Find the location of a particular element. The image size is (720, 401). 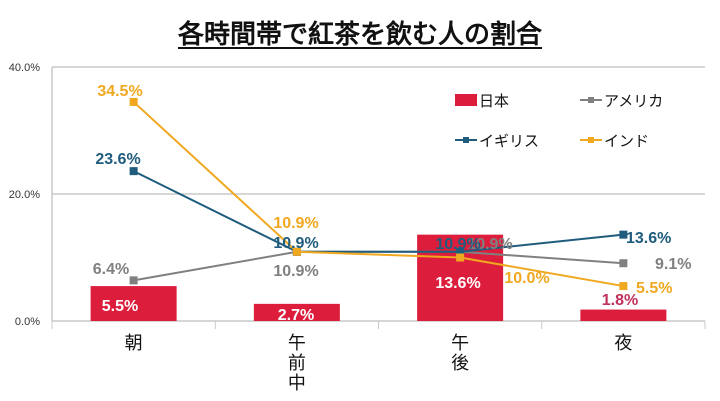

data-label: 34.5% is located at coordinates (119, 91).